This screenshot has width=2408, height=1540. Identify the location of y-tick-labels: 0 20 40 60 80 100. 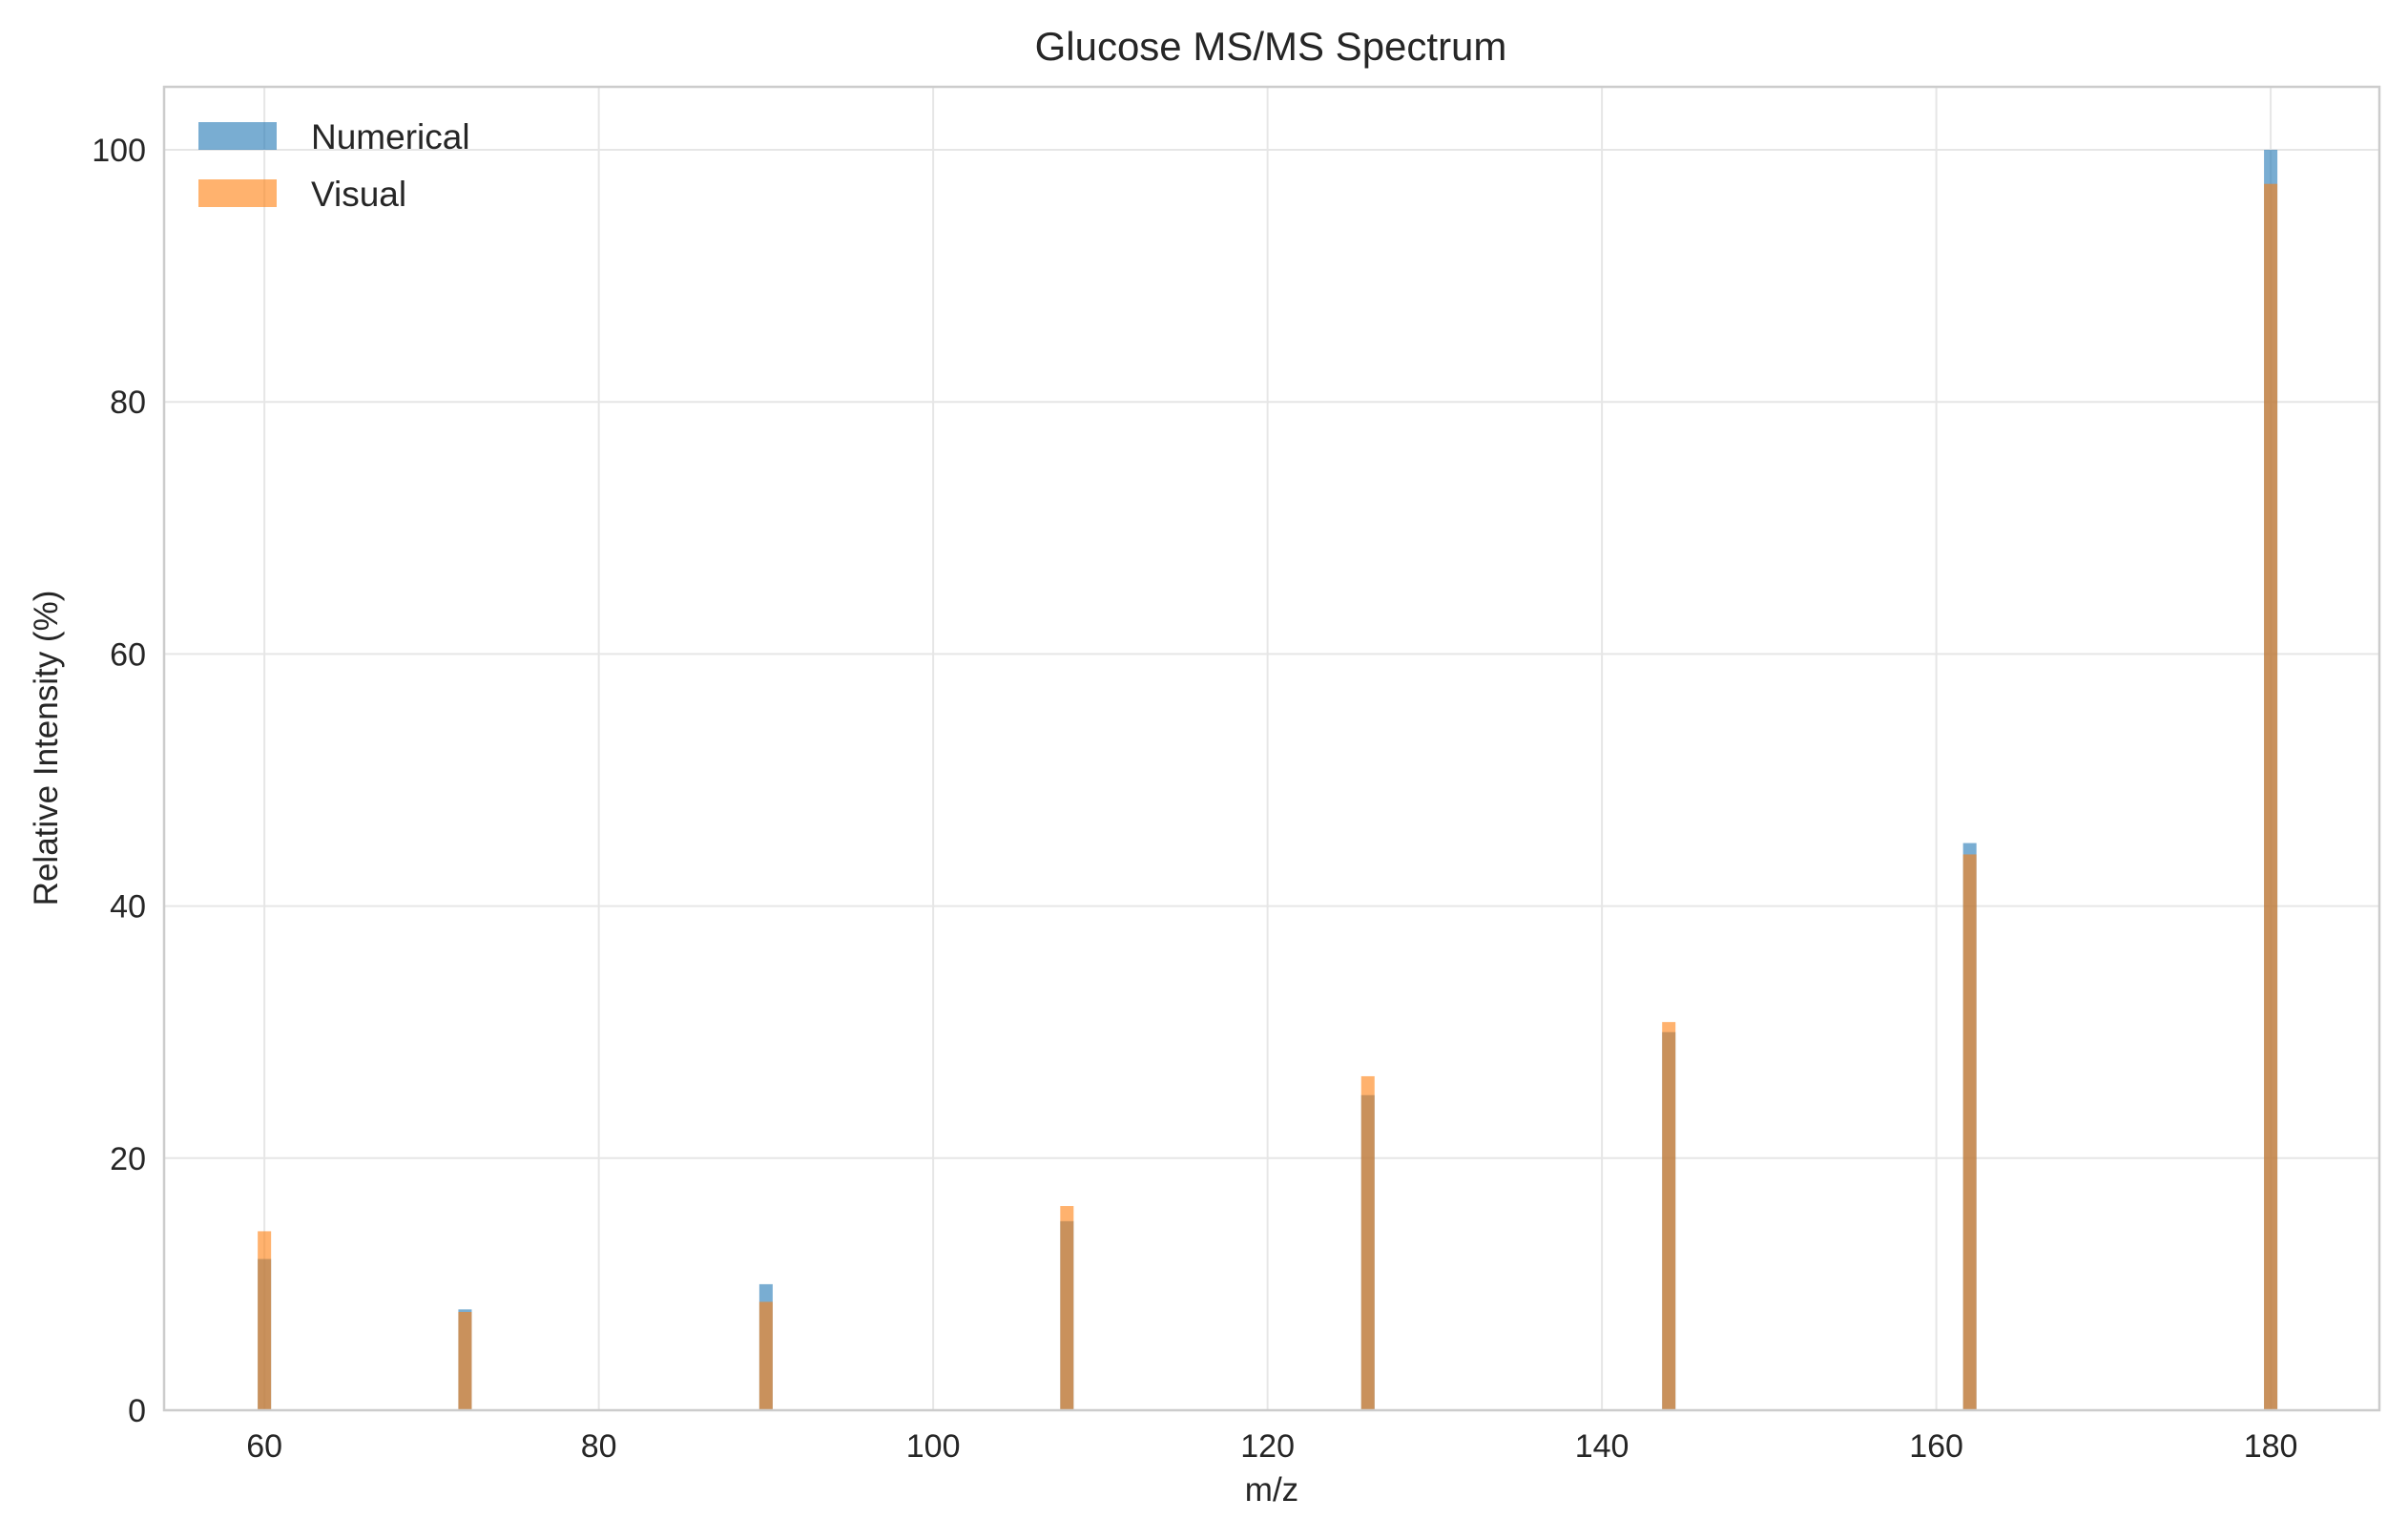
(119, 781).